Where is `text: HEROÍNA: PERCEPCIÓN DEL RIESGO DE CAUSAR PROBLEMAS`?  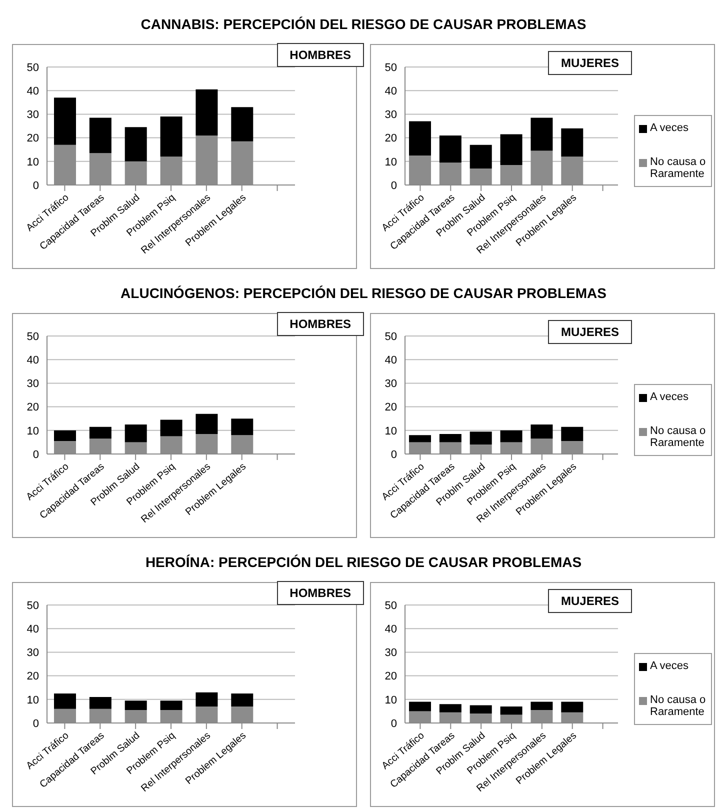
text: HEROÍNA: PERCEPCIÓN DEL RIESGO DE CAUSAR PROBLEMAS is located at coordinates (363, 562).